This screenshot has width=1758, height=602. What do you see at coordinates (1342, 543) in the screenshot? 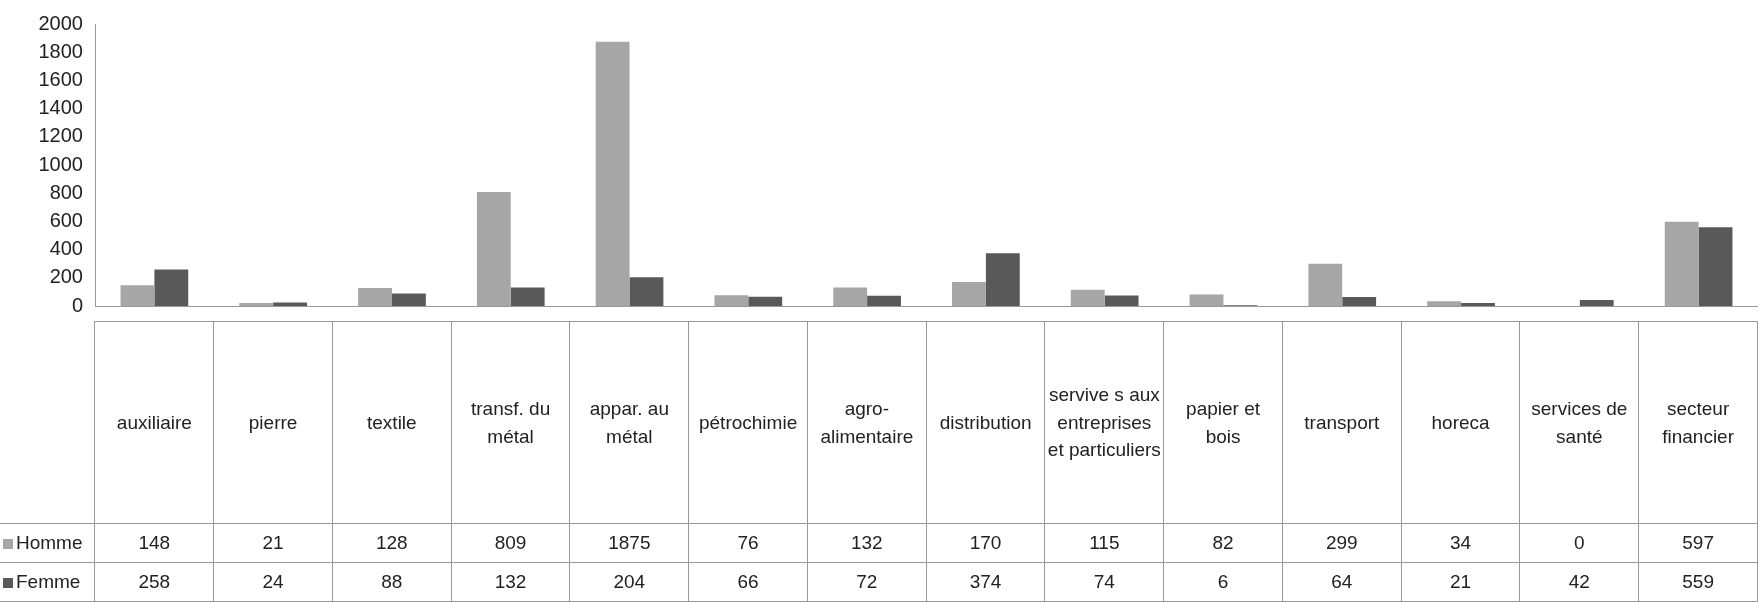
I see `data-label: 299` at bounding box center [1342, 543].